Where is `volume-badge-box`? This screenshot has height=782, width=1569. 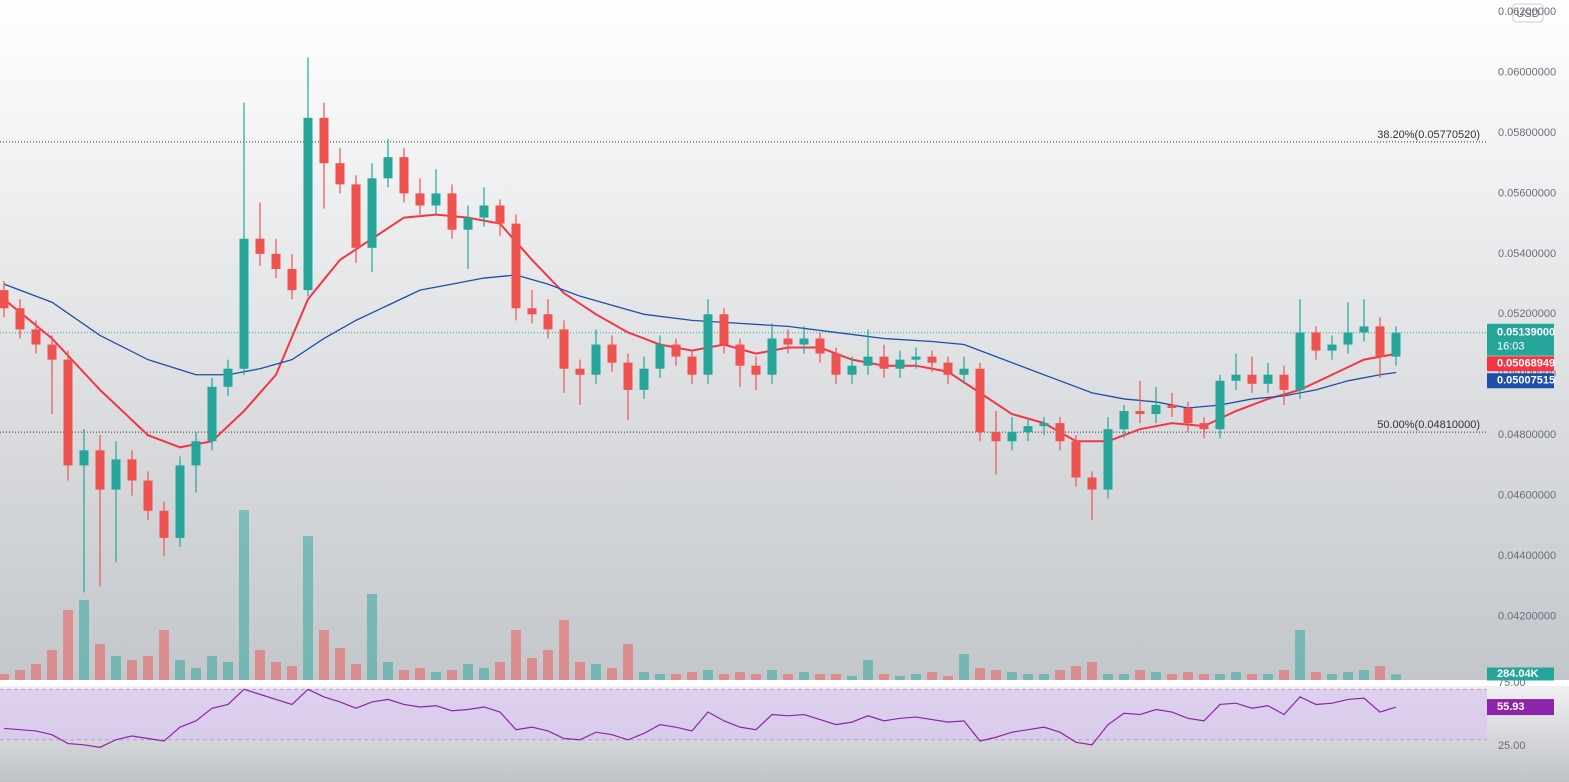 volume-badge-box is located at coordinates (1520, 674).